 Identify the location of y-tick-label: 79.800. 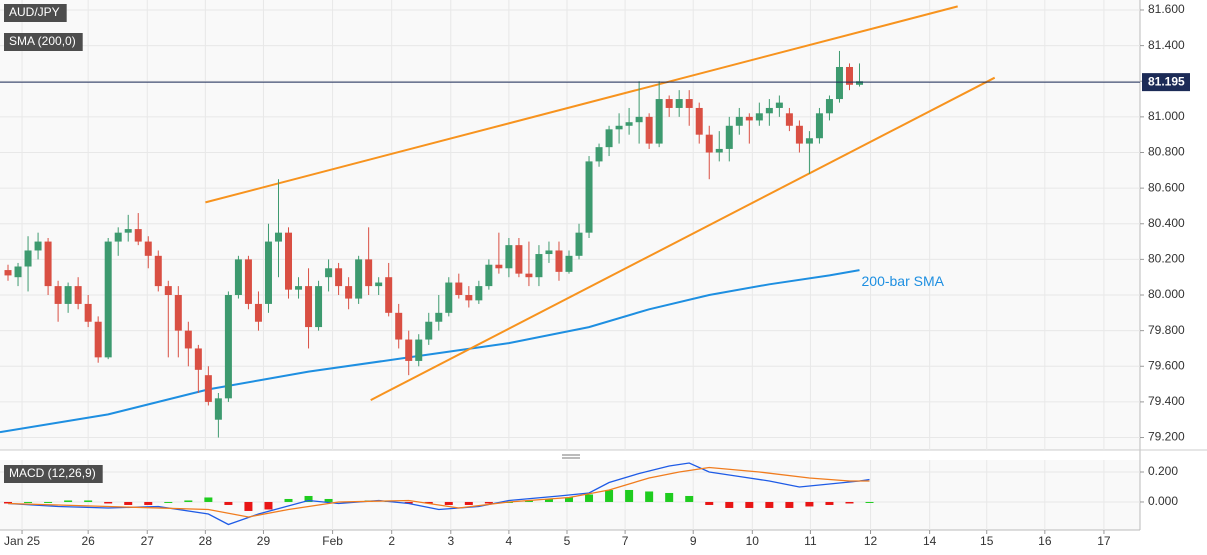
(1166, 330).